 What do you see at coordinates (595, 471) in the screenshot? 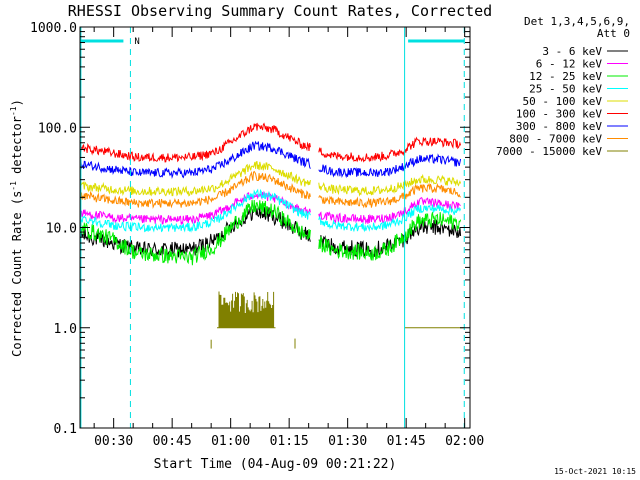
I see `generation-timestamp: 15-Oct-2021 10:15` at bounding box center [595, 471].